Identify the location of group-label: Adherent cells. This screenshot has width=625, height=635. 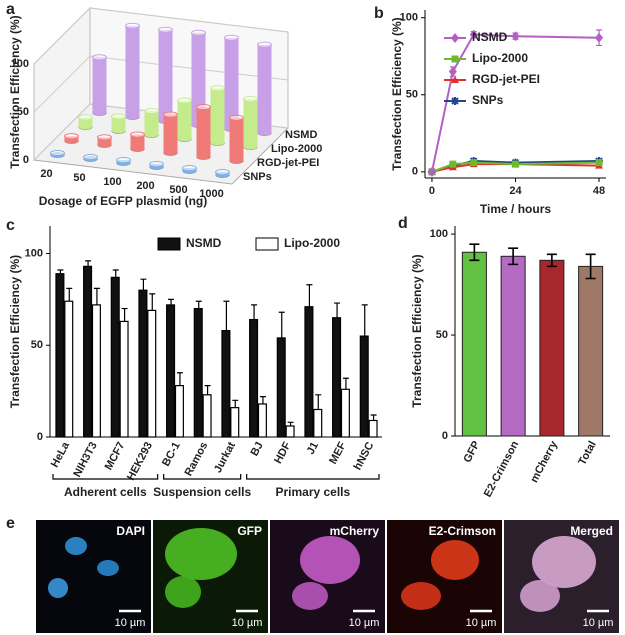
(105, 492).